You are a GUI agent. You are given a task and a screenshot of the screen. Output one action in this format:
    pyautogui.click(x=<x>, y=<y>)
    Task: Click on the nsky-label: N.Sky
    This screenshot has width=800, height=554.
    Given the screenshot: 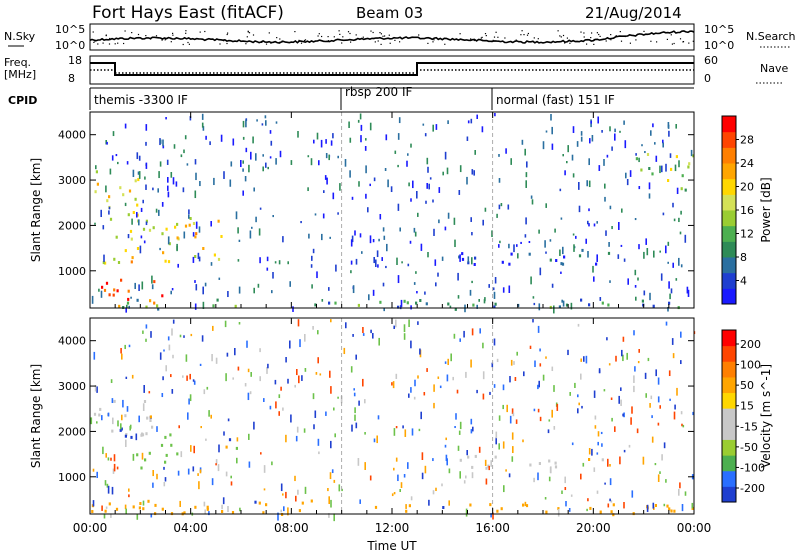 What is the action you would take?
    pyautogui.click(x=20, y=36)
    